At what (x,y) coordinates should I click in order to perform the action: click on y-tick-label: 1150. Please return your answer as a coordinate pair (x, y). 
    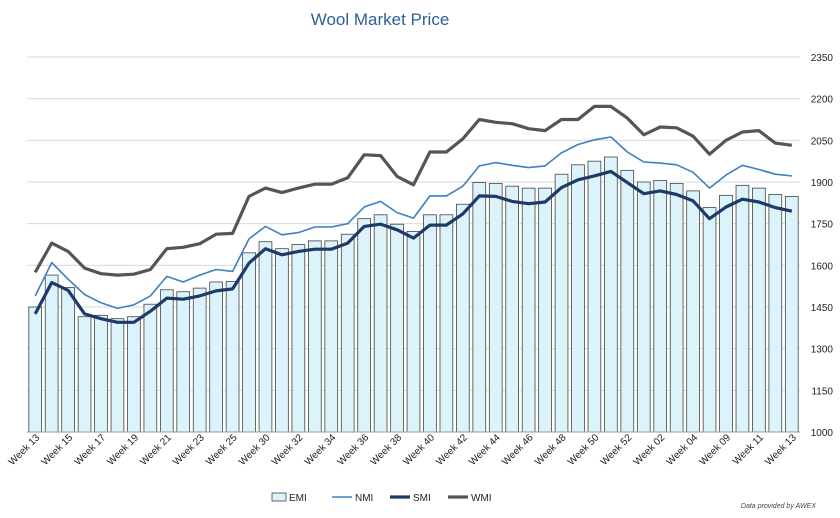
    Looking at the image, I should click on (822, 391).